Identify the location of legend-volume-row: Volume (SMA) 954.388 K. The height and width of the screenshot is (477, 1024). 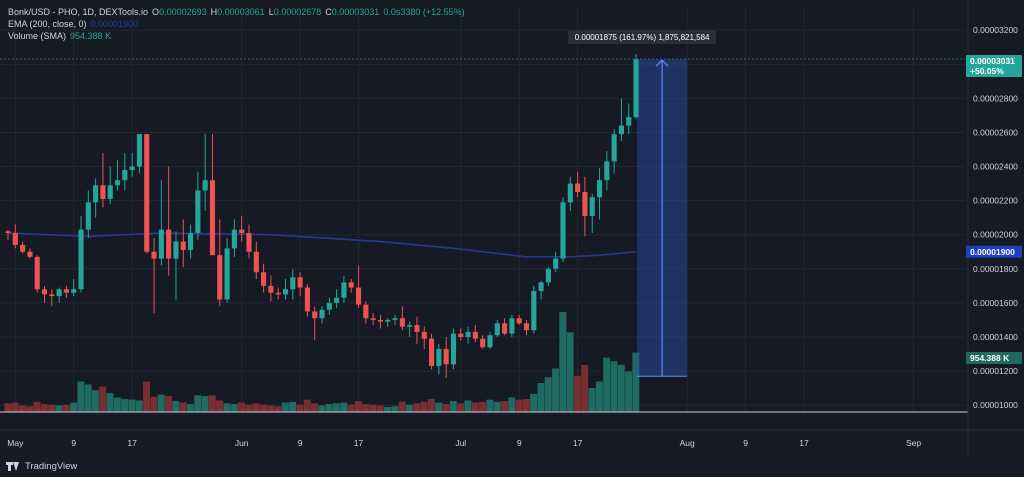
(236, 36).